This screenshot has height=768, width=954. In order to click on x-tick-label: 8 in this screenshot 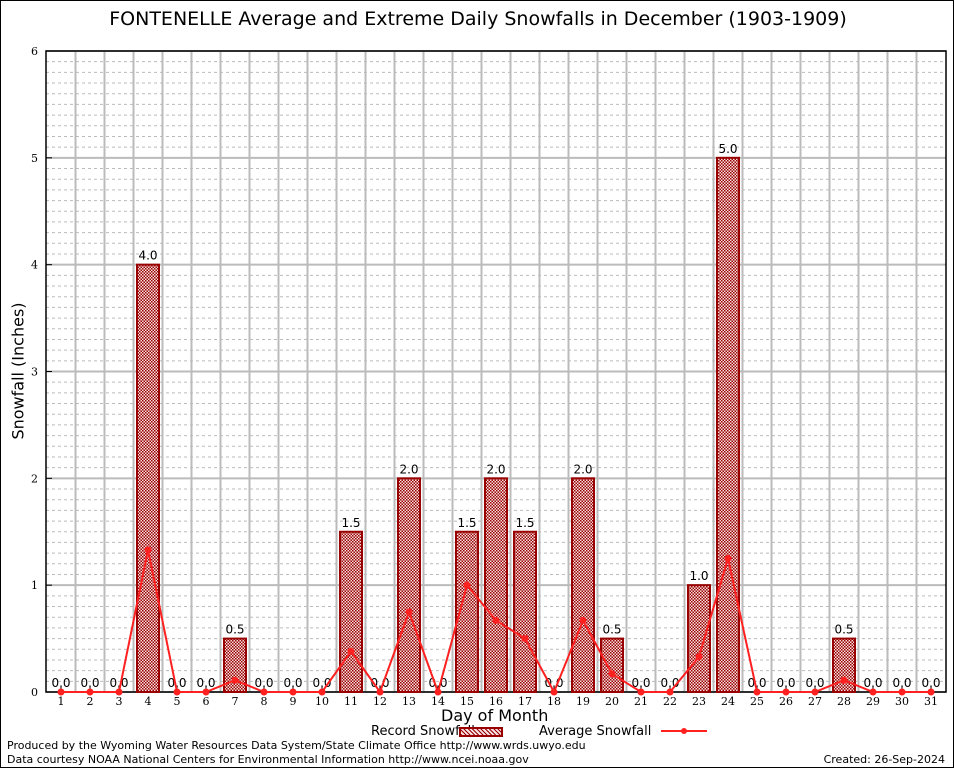, I will do `click(264, 701)`.